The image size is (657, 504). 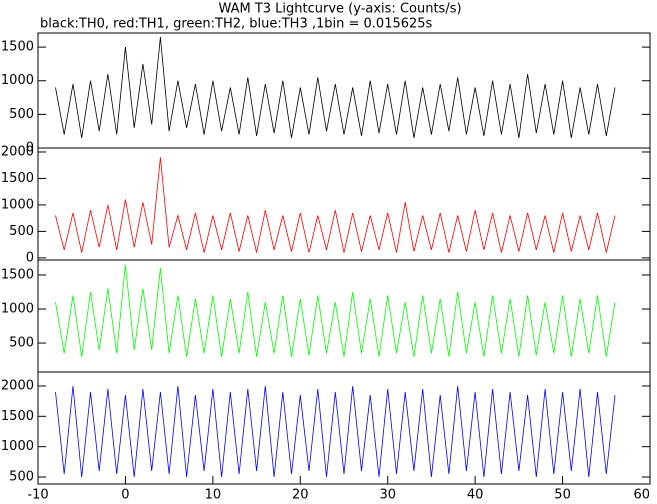 I want to click on x-tick-label: 60, so click(x=641, y=495).